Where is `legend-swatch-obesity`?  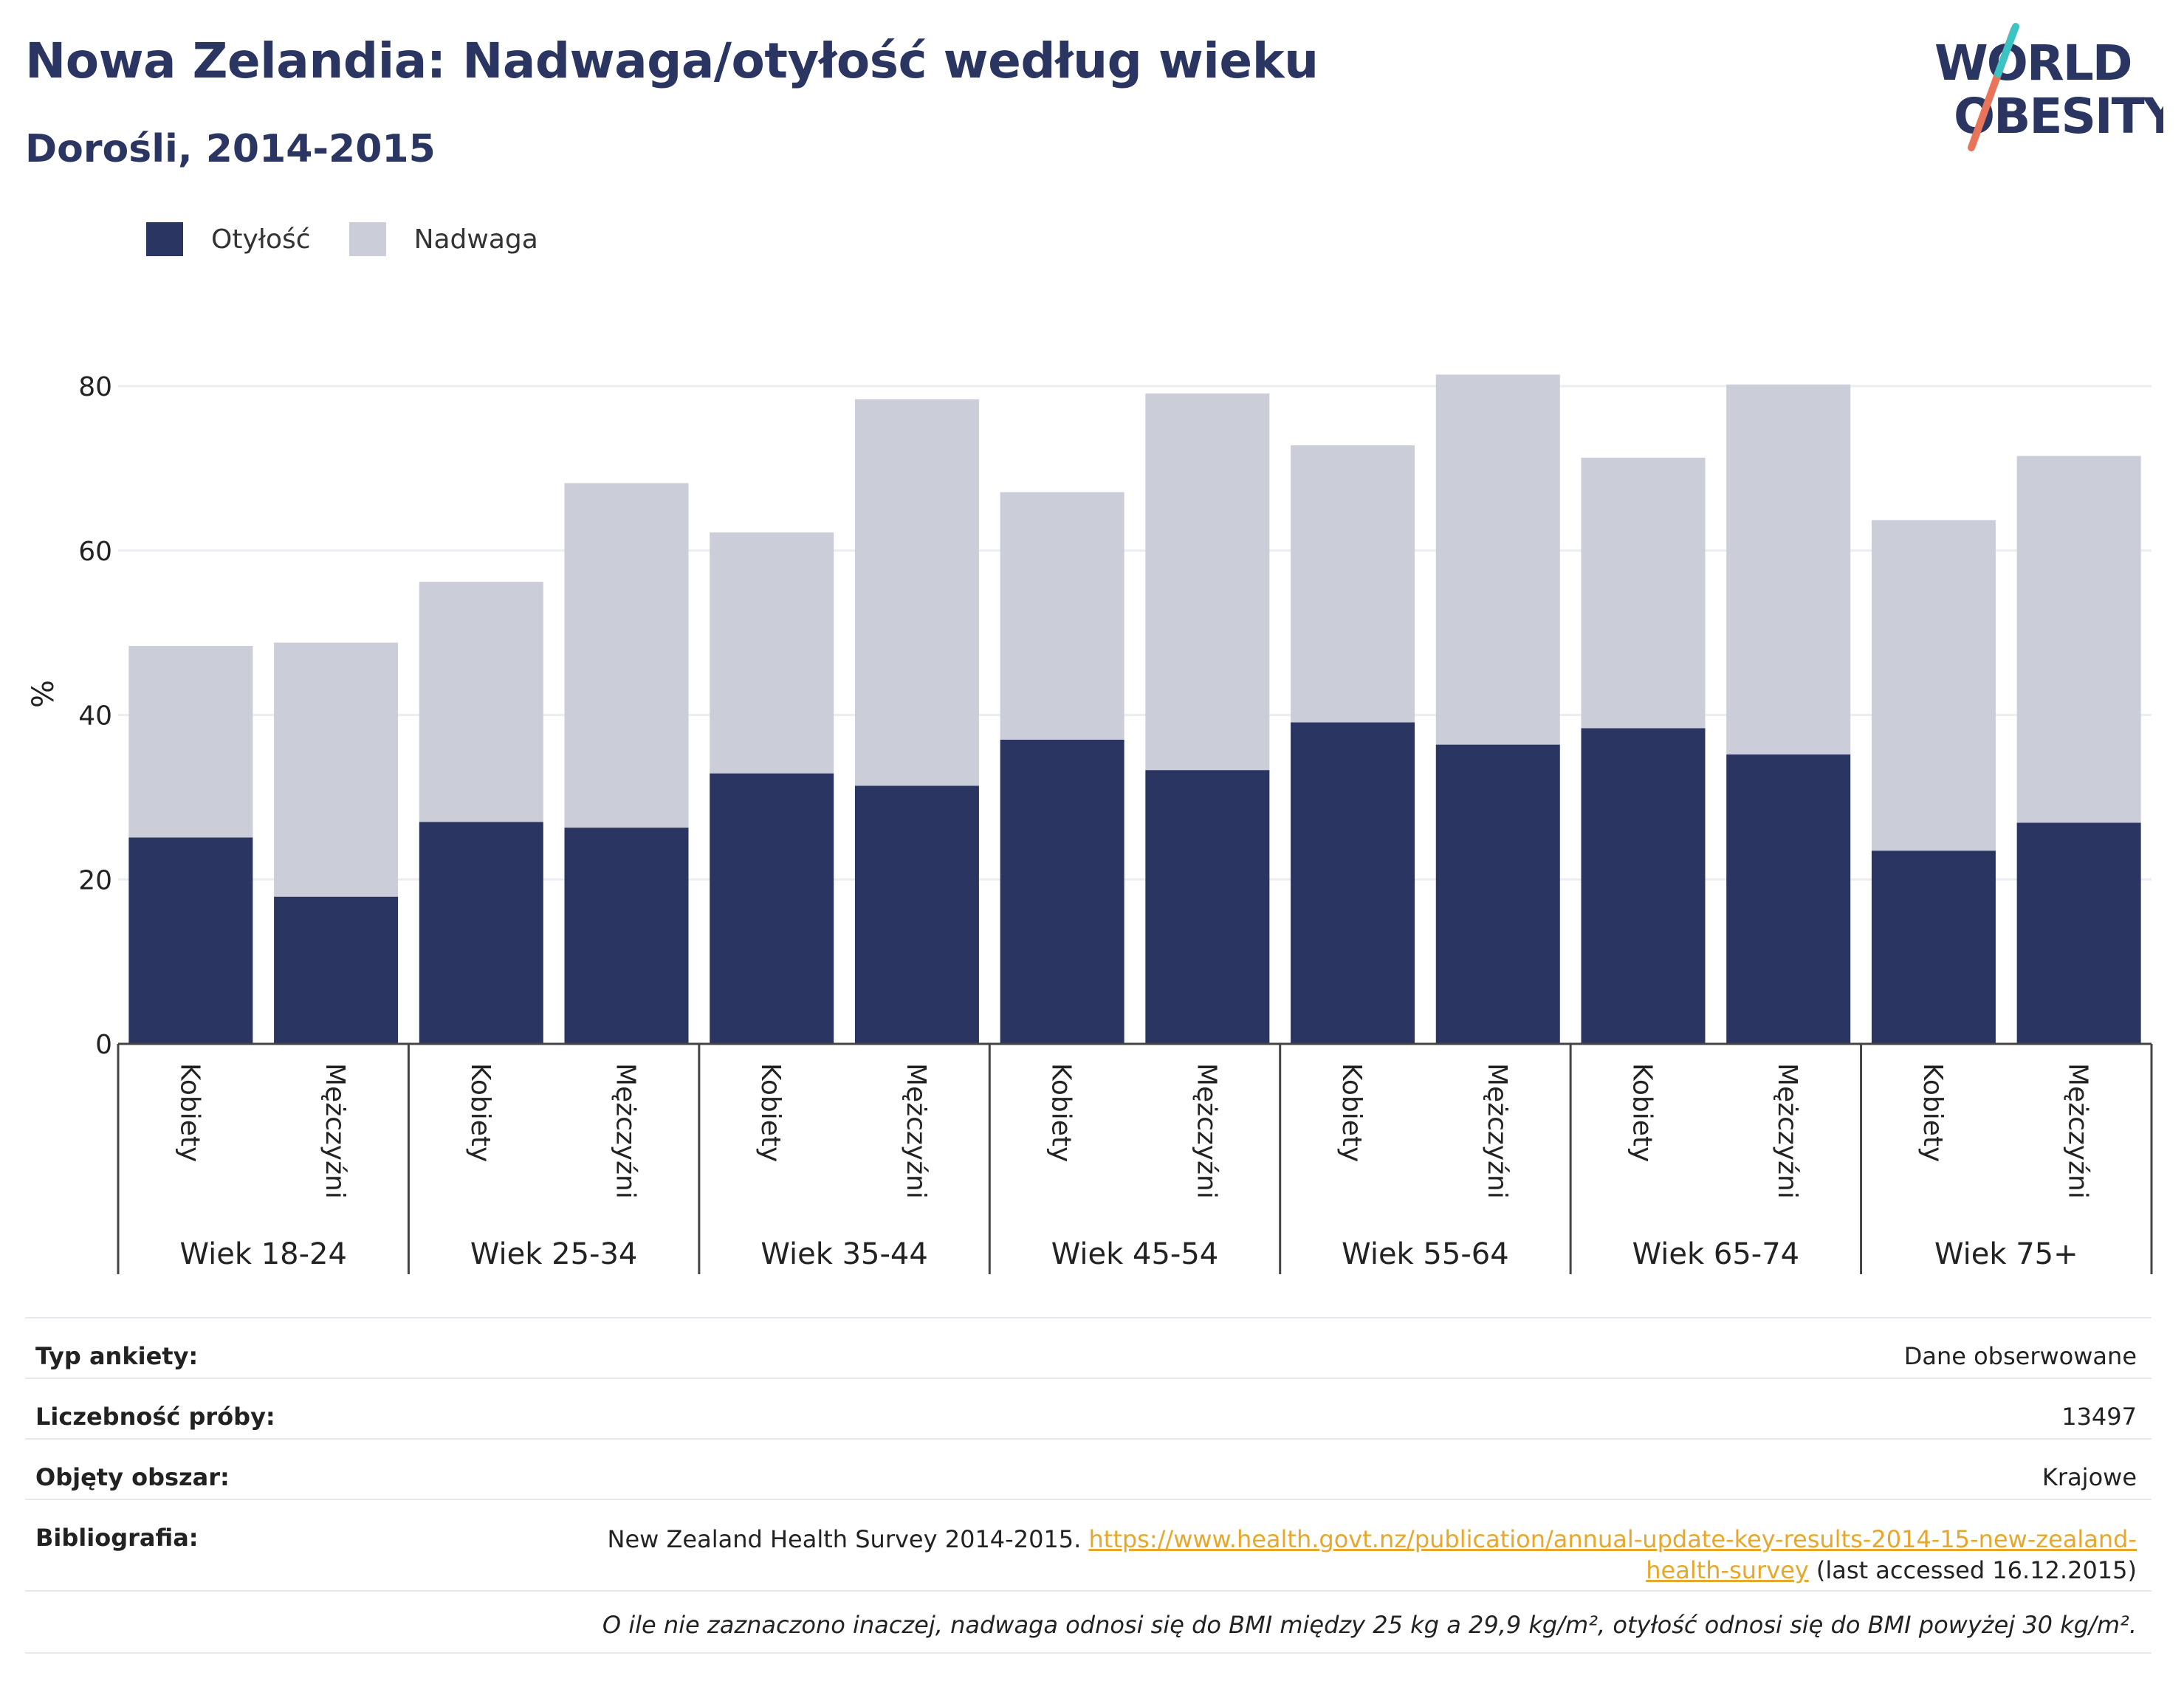
legend-swatch-obesity is located at coordinates (165, 239).